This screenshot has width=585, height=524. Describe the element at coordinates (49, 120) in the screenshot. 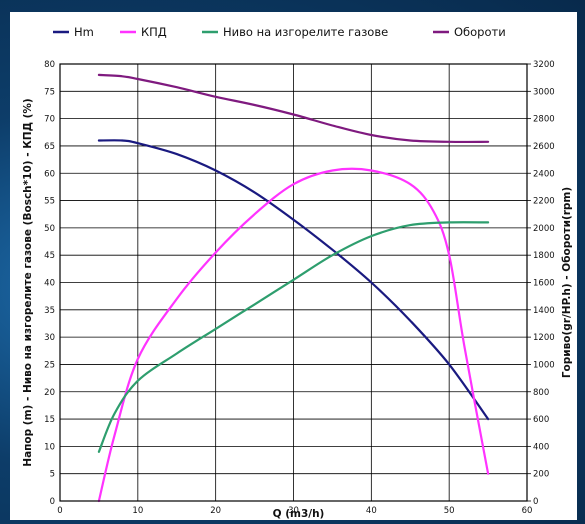

I see `y-left-tick-label: 70` at that location.